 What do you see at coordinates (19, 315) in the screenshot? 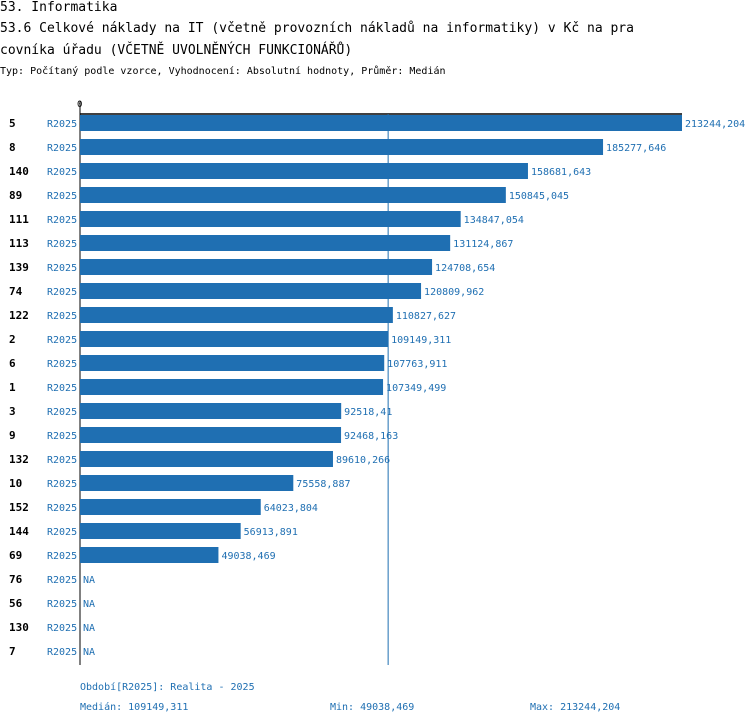
I see `row-id-label: 122` at bounding box center [19, 315].